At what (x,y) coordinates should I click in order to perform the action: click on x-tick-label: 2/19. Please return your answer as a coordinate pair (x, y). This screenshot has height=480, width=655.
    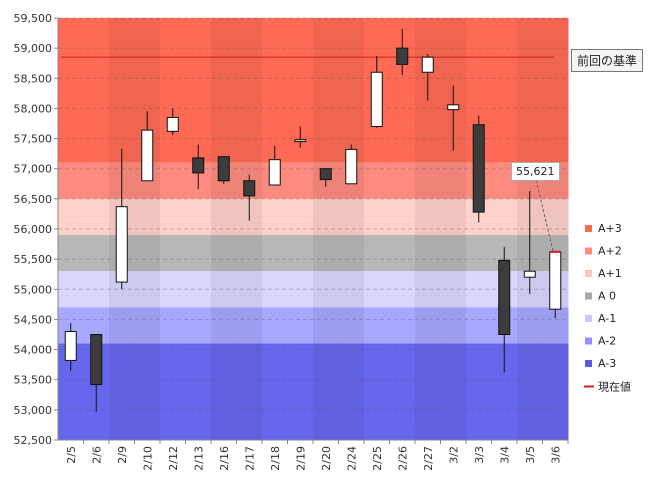
    Looking at the image, I should click on (300, 458).